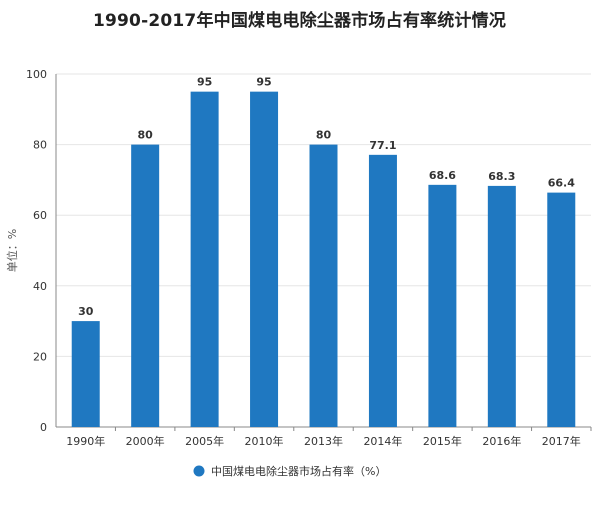  What do you see at coordinates (299, 21) in the screenshot?
I see `chart-title: 1990-2017年中国煤电电除尘器市场占有率统计情况` at bounding box center [299, 21].